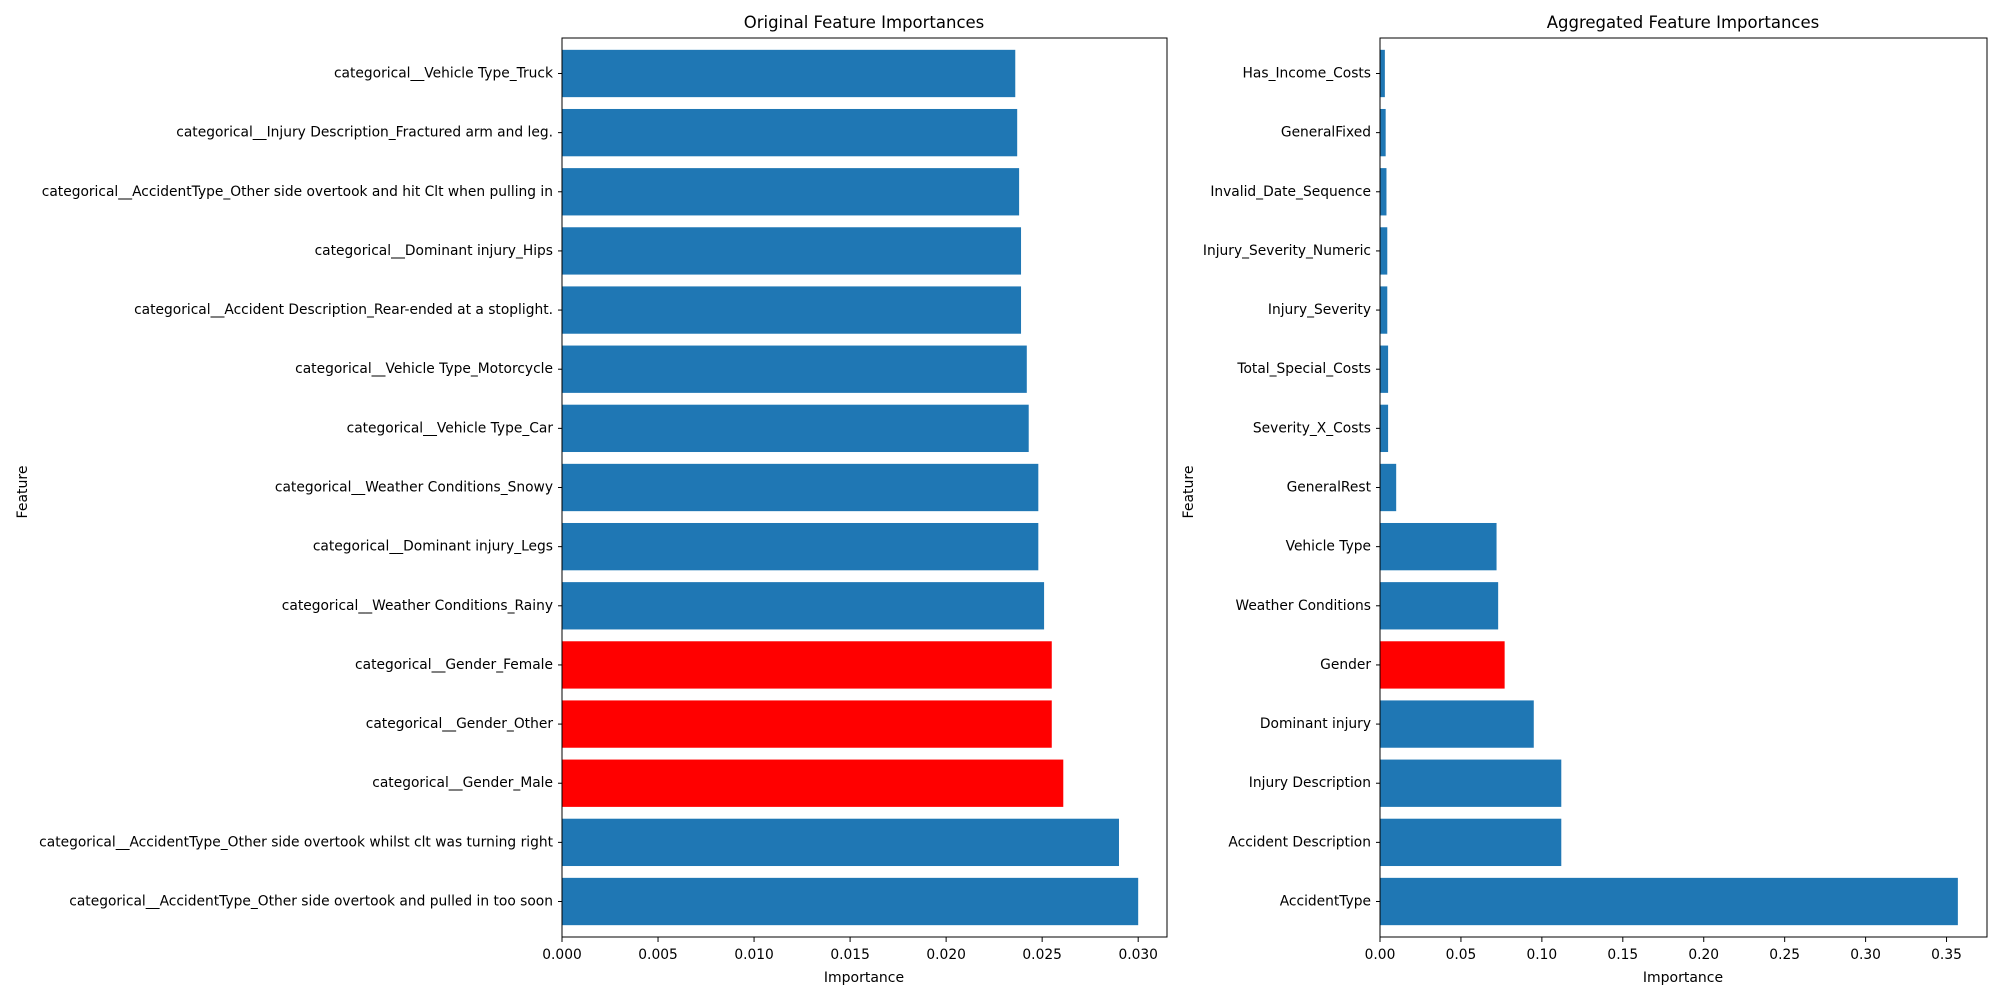  I want to click on bar-weather-conditions, so click(1439, 606).